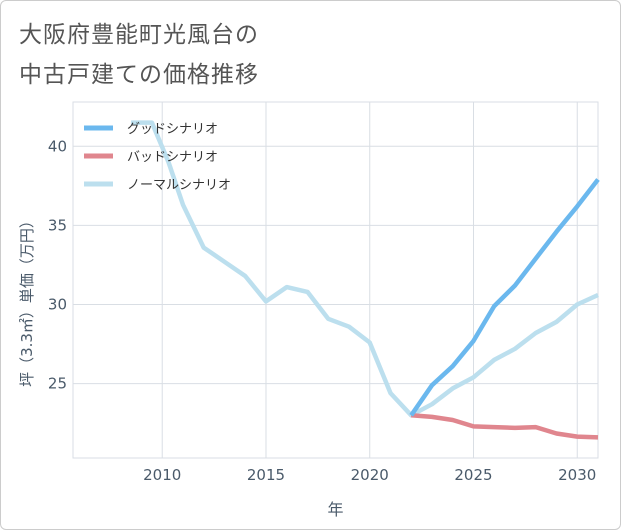 The width and height of the screenshot is (621, 530). What do you see at coordinates (57, 225) in the screenshot?
I see `y-tick-label: 35` at bounding box center [57, 225].